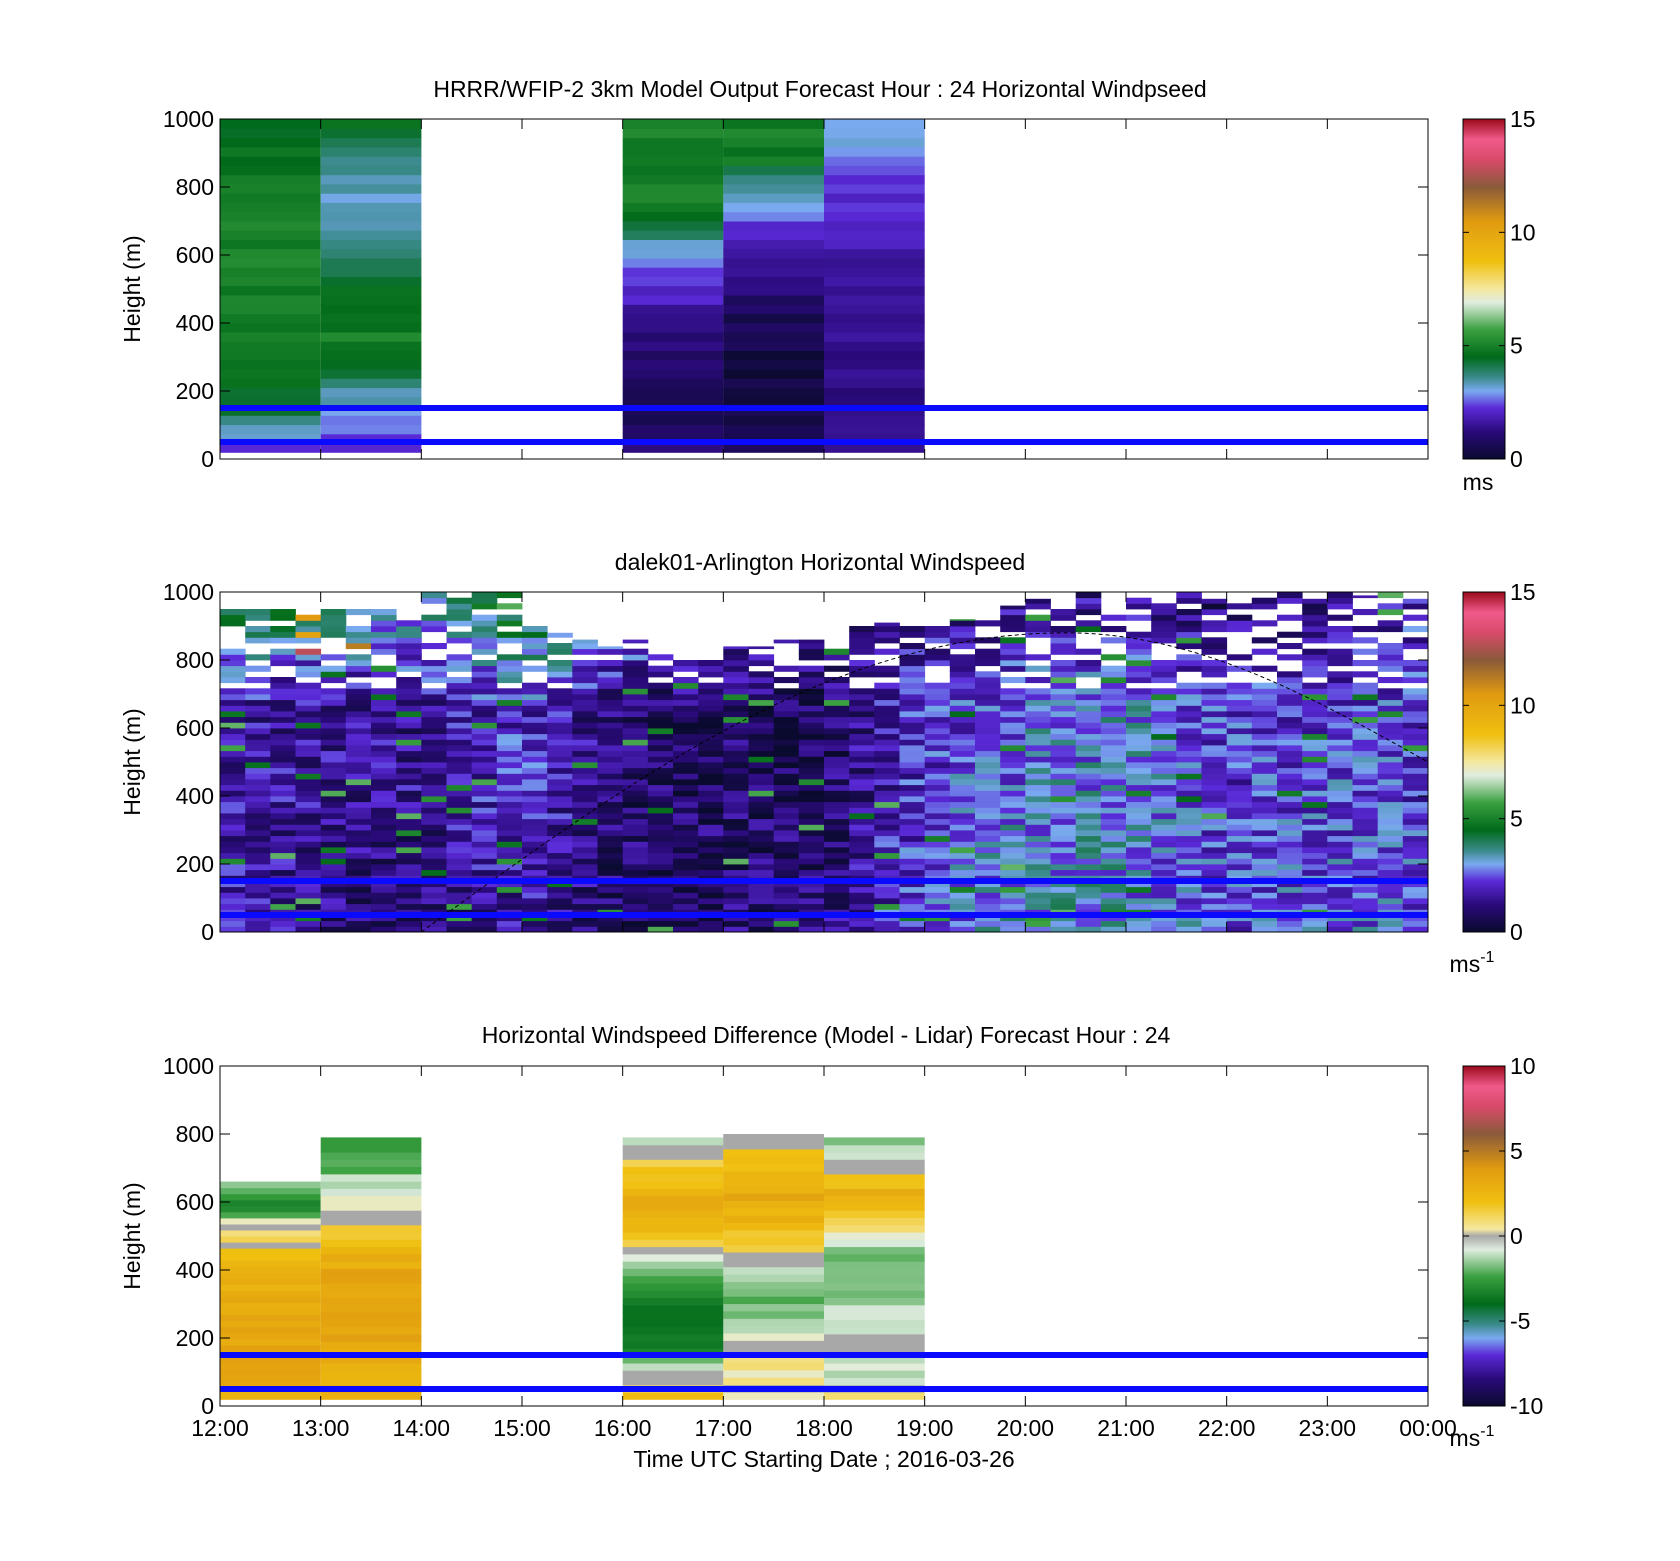 This screenshot has height=1561, width=1680. Describe the element at coordinates (1516, 346) in the screenshot. I see `colorbar-tick-label: 5` at that location.